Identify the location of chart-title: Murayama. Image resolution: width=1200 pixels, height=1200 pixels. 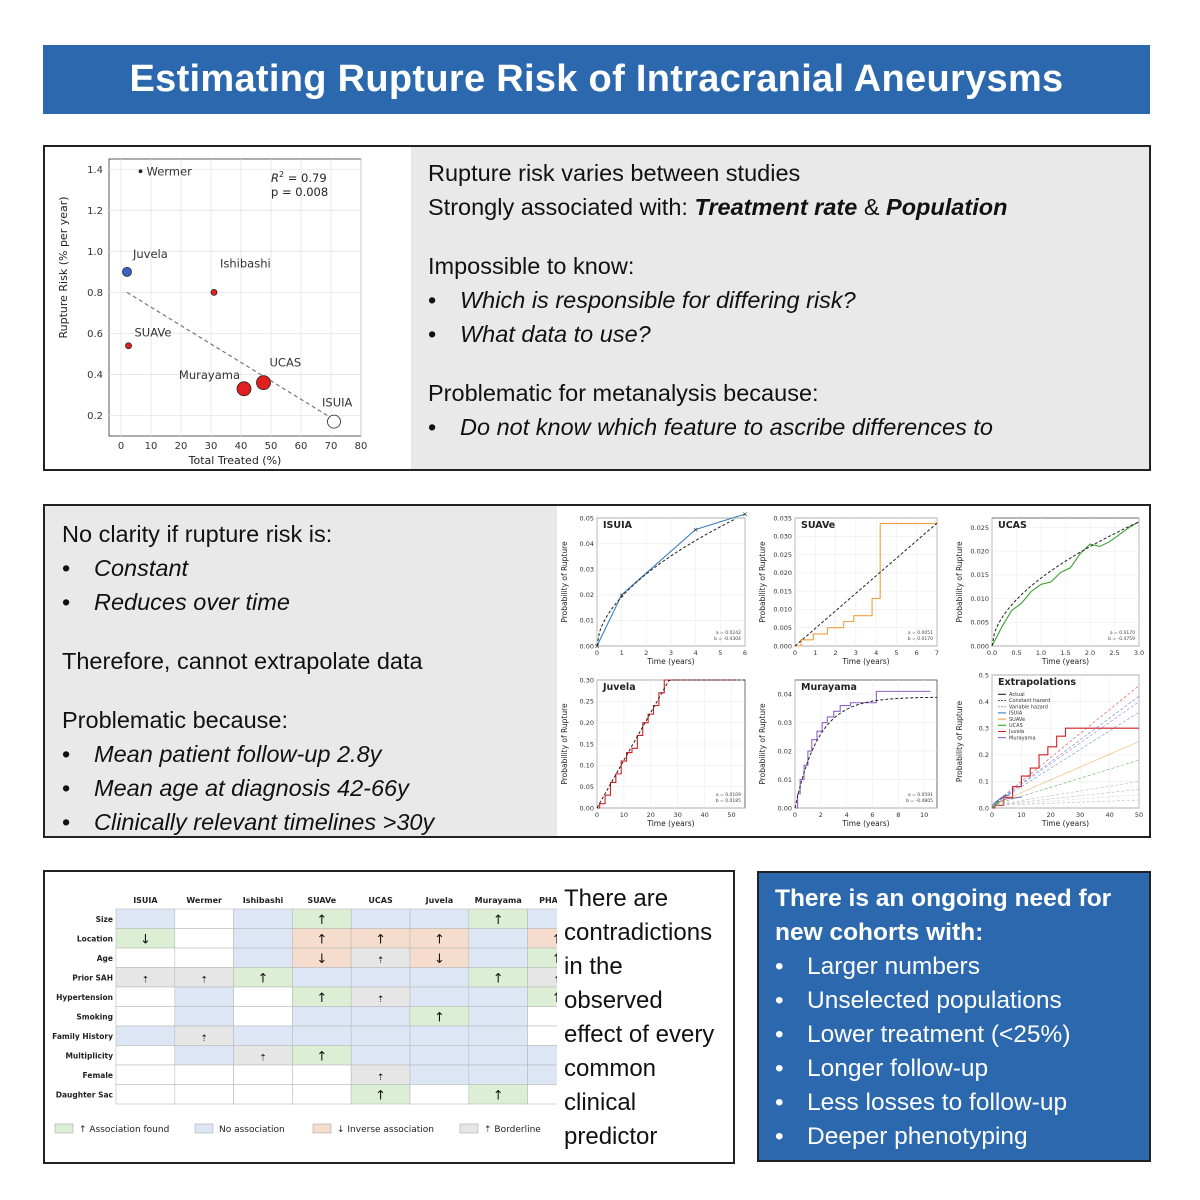
(829, 687).